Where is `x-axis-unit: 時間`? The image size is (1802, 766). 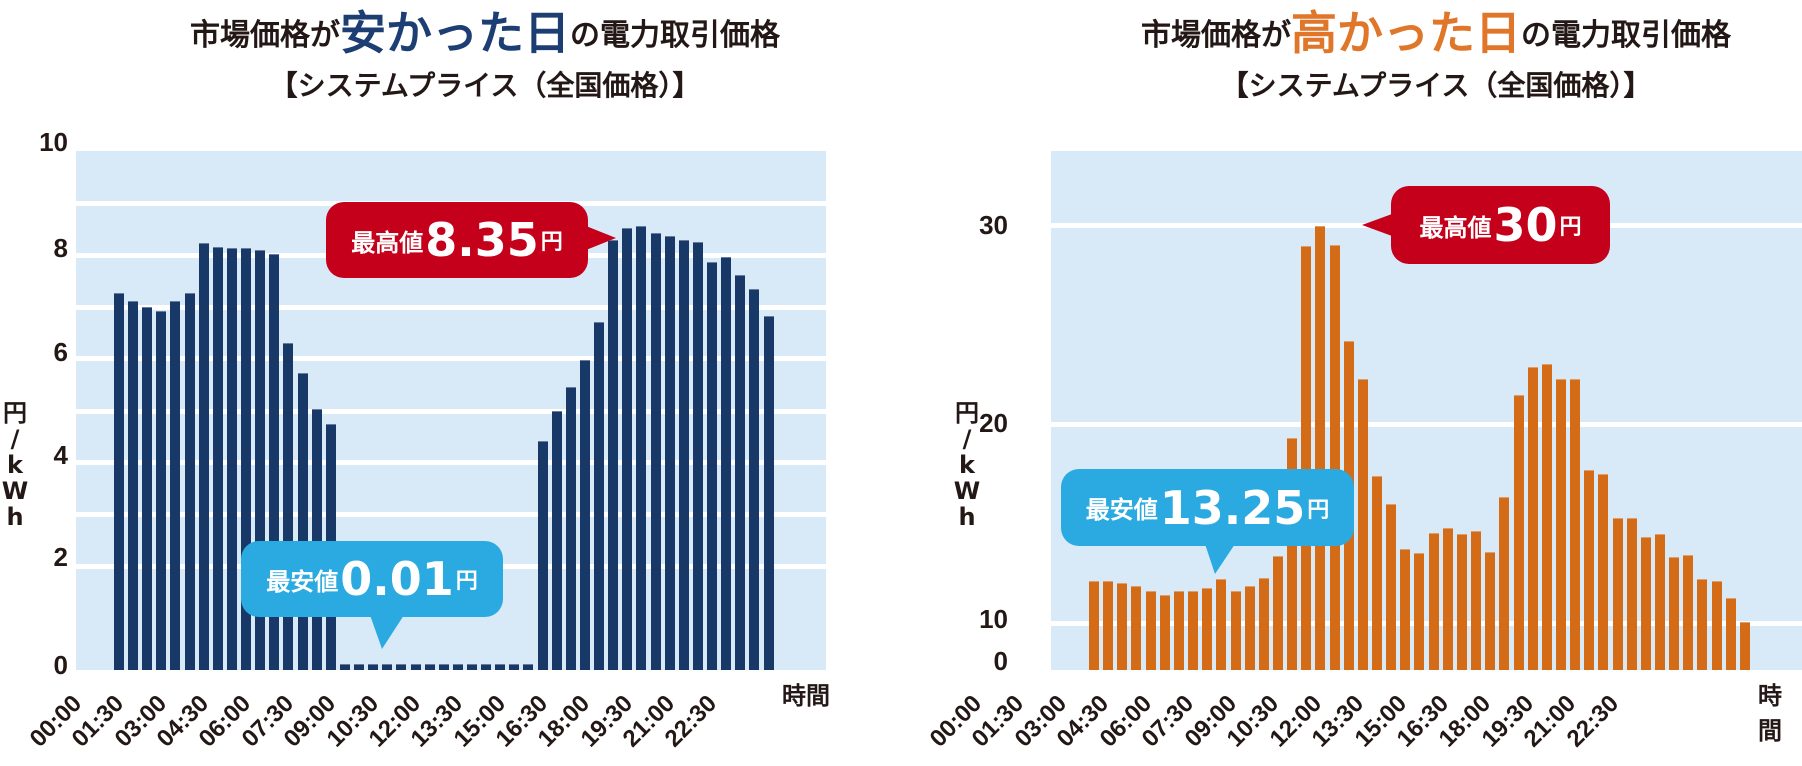
x-axis-unit: 時間 is located at coordinates (806, 696).